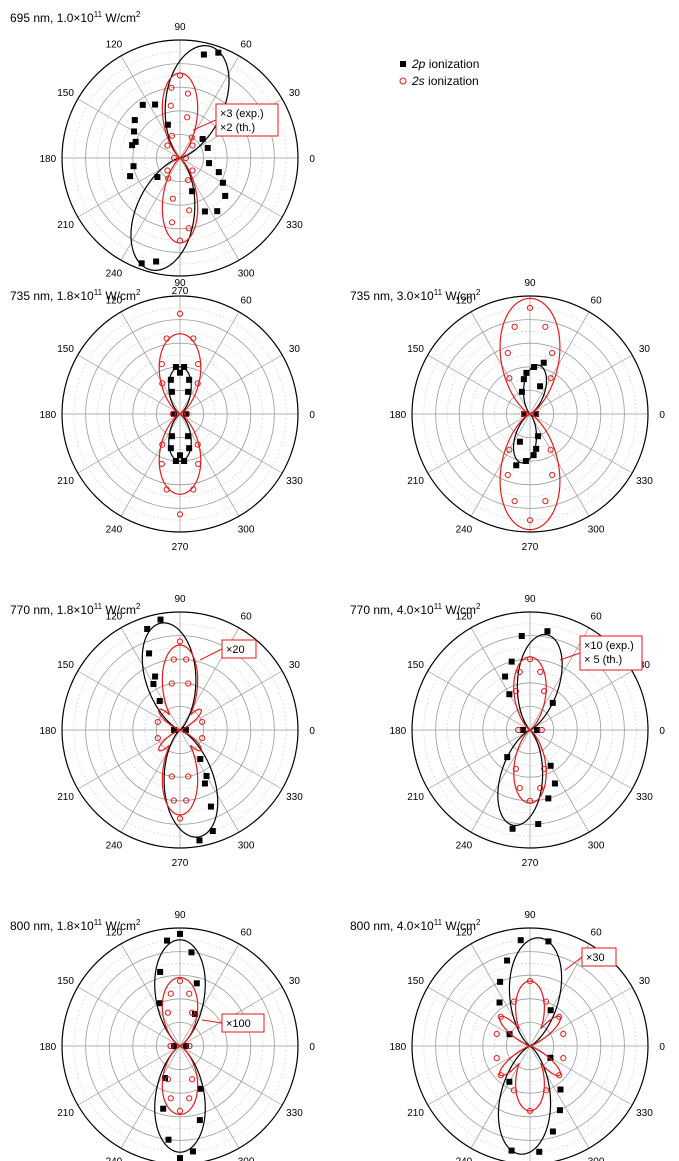 The width and height of the screenshot is (679, 1161). What do you see at coordinates (662, 415) in the screenshot?
I see `angle-tick-label: 0` at bounding box center [662, 415].